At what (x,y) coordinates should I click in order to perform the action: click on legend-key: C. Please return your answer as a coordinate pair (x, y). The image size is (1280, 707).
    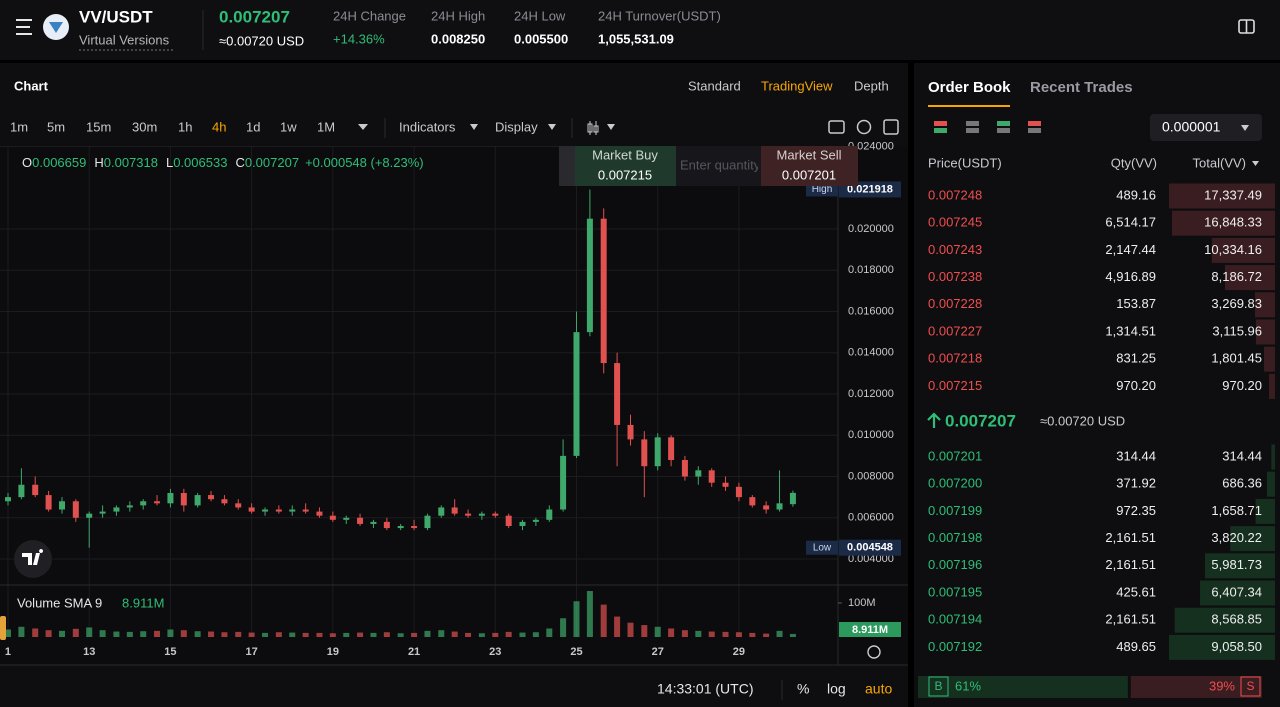
    Looking at the image, I should click on (239, 162).